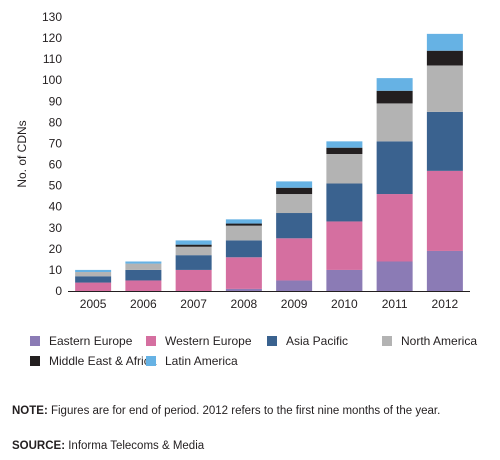 This screenshot has height=460, width=500. What do you see at coordinates (56, 207) in the screenshot?
I see `y-tick-label: 40` at bounding box center [56, 207].